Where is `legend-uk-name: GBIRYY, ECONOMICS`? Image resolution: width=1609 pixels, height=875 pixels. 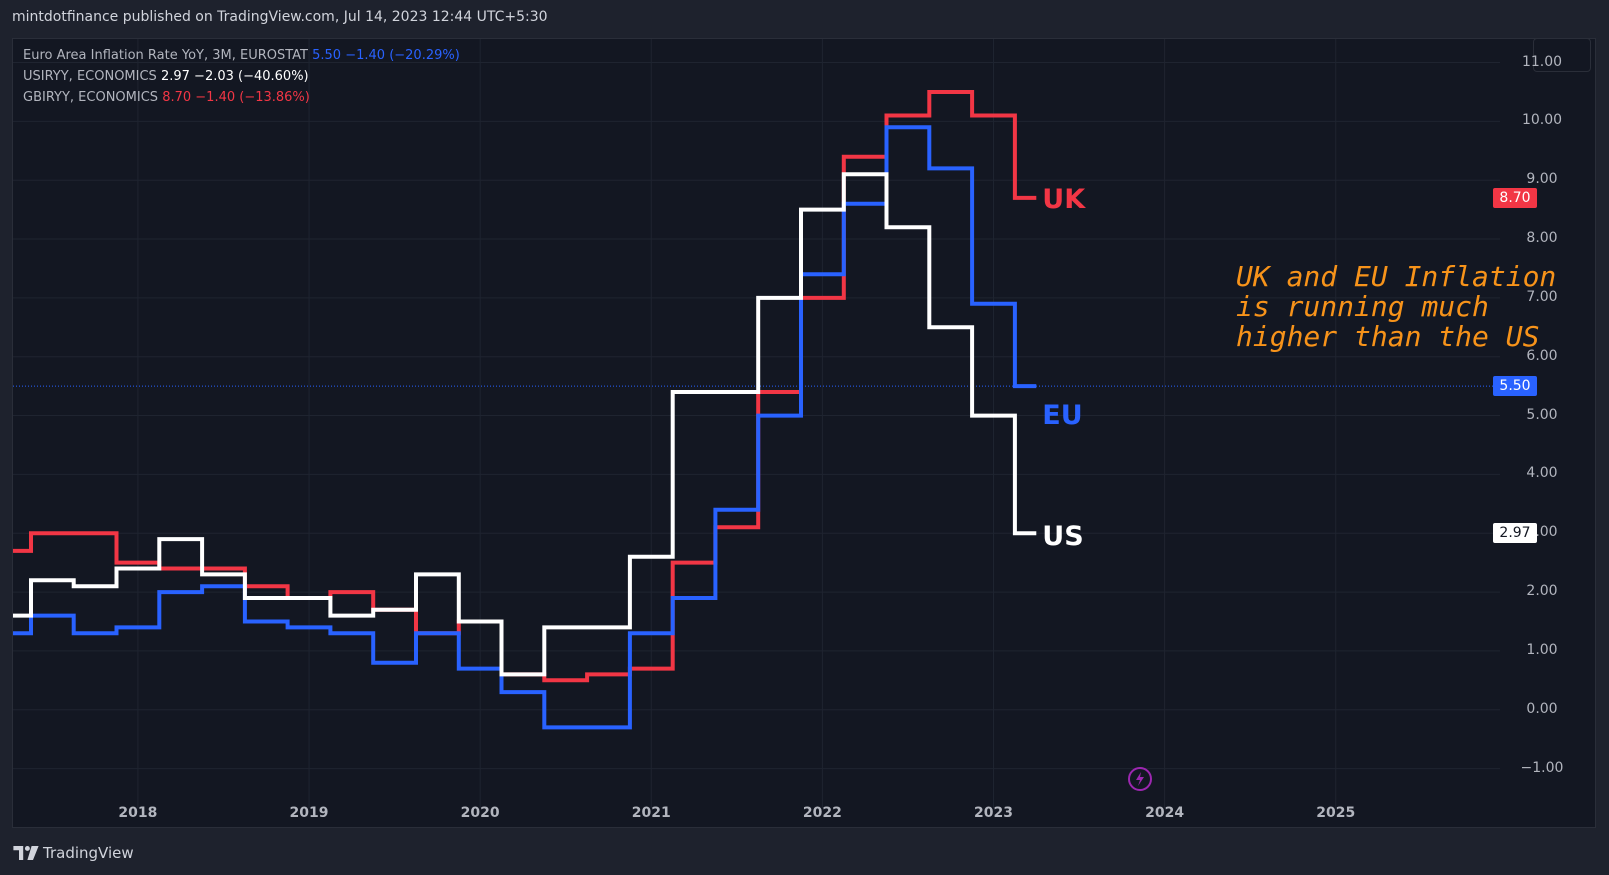
legend-uk-name: GBIRYY, ECONOMICS is located at coordinates (91, 97).